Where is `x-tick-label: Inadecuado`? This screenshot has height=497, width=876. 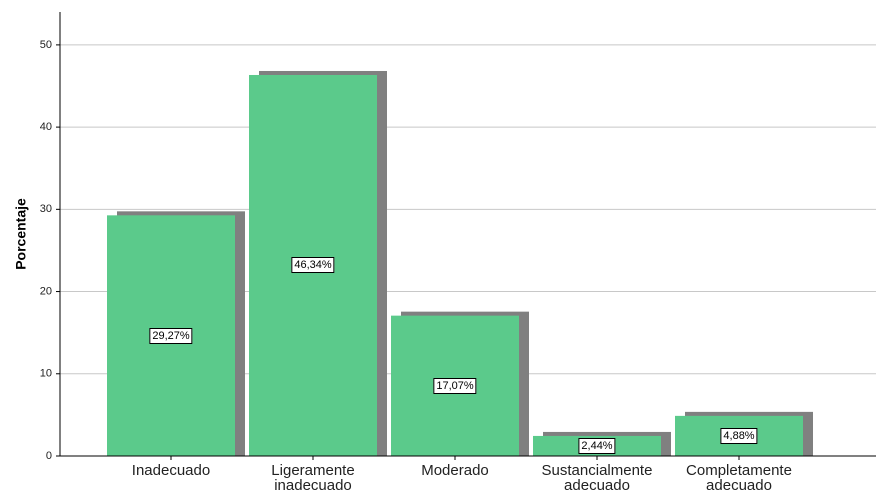 x-tick-label: Inadecuado is located at coordinates (171, 470).